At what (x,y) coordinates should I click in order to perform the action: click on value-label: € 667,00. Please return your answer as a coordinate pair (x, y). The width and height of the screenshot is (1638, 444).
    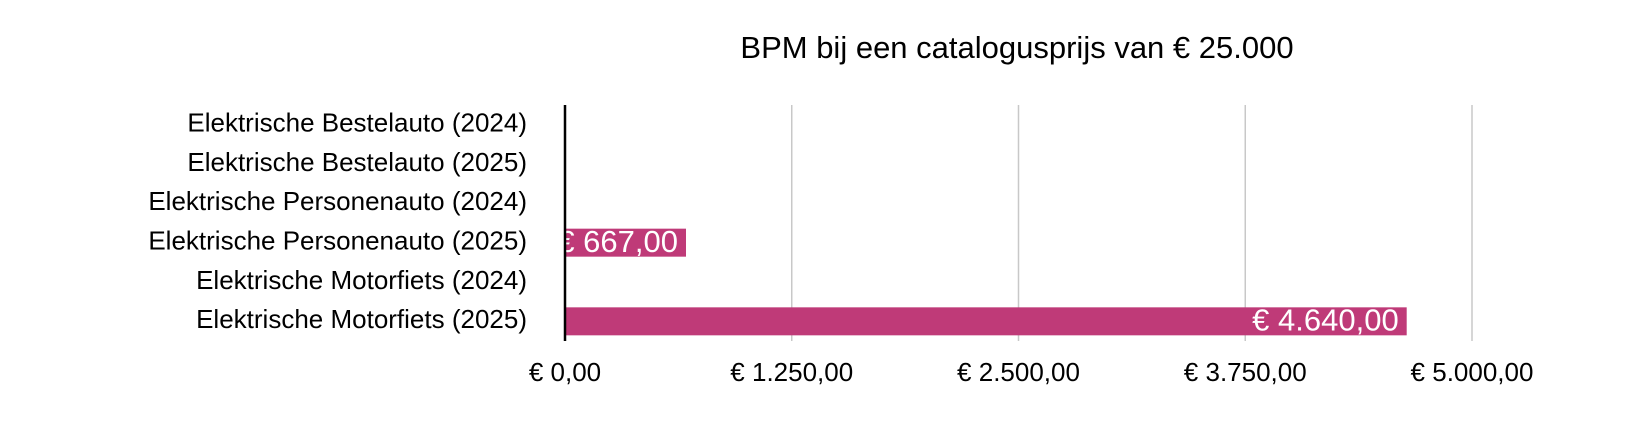
    Looking at the image, I should click on (617, 241).